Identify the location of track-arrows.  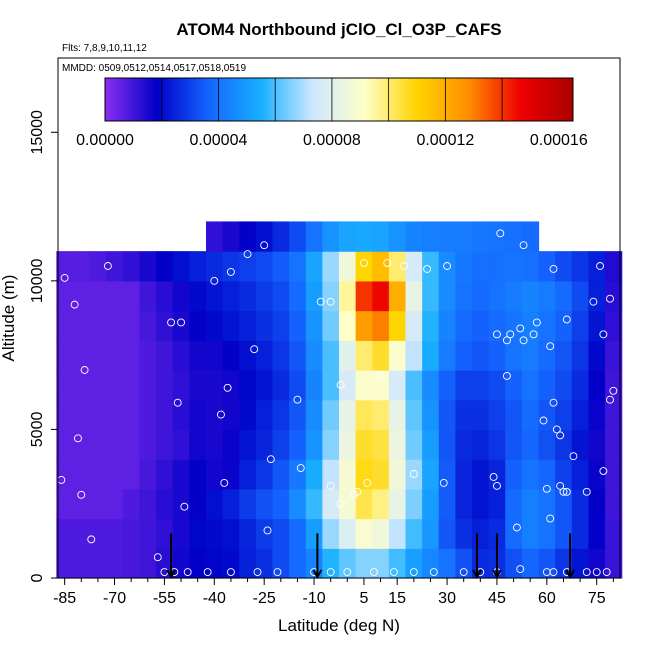
(370, 556).